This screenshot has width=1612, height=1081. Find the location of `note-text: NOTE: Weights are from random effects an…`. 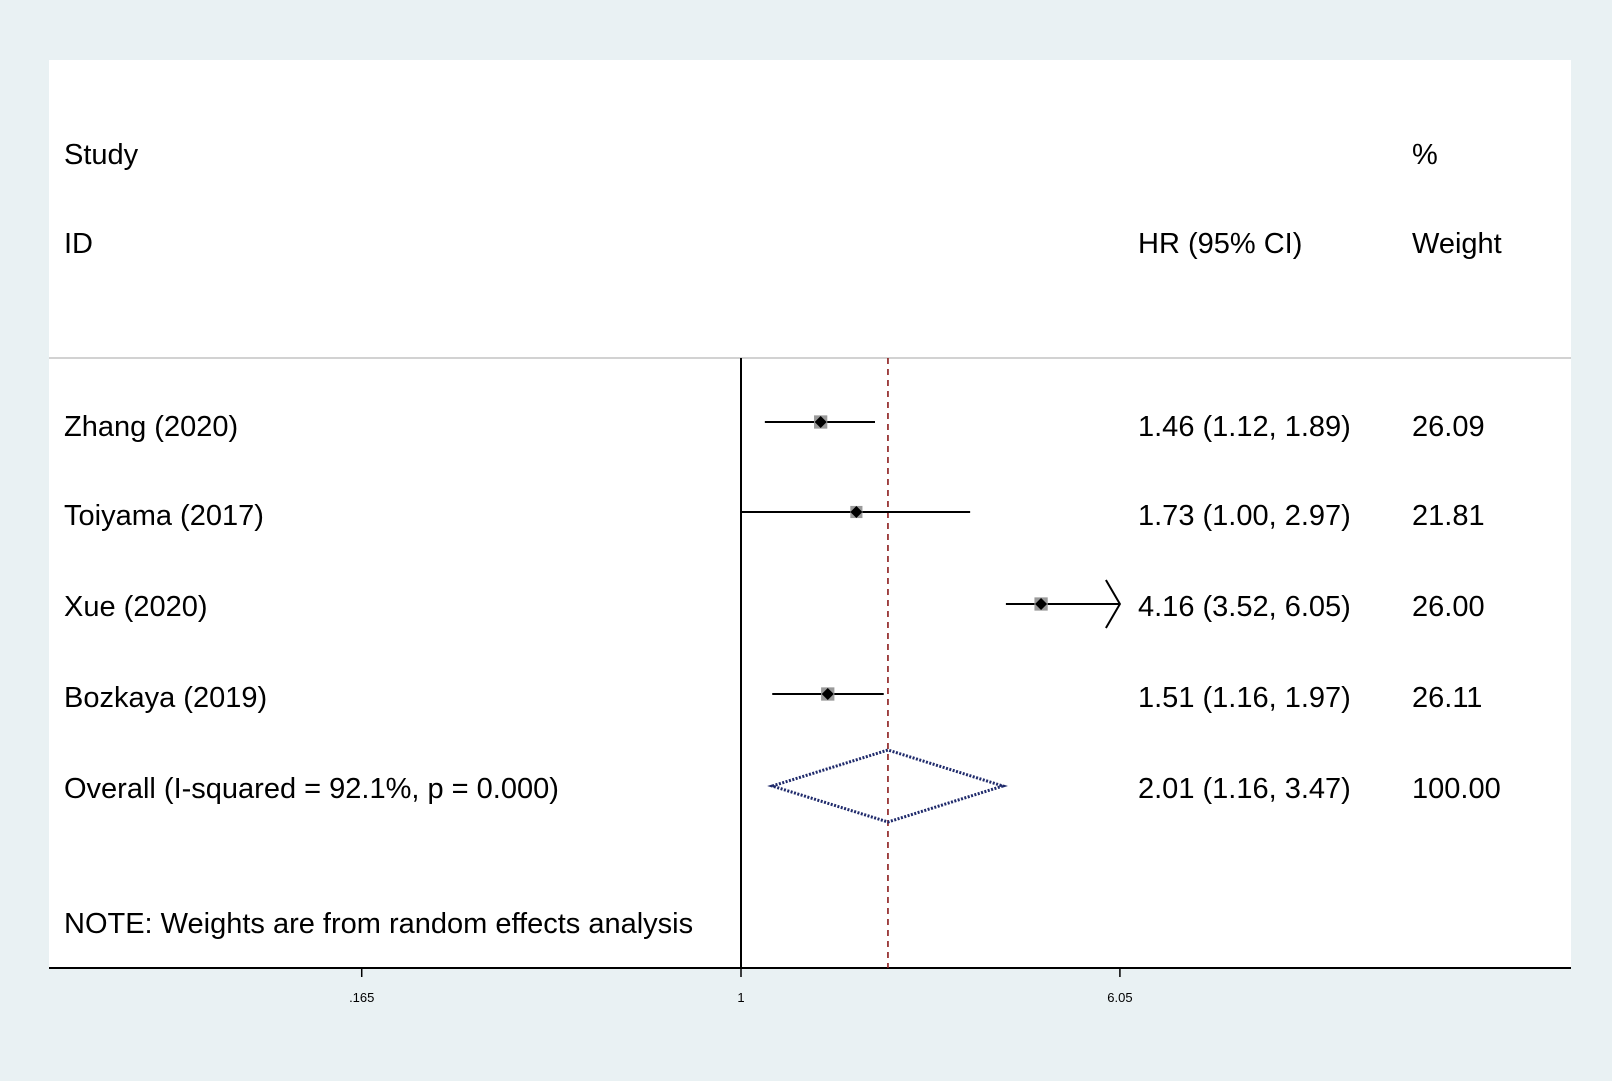

note-text: NOTE: Weights are from random effects an… is located at coordinates (378, 924).